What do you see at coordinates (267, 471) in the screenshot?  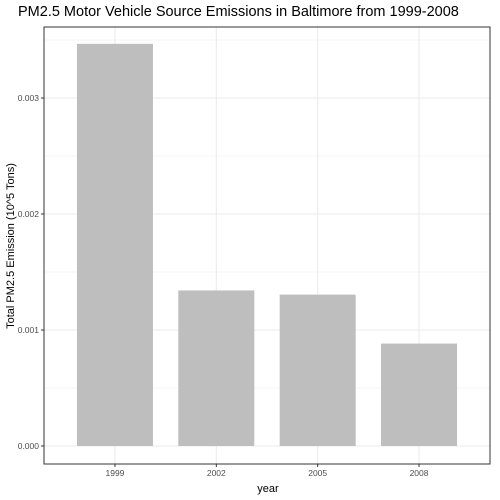 I see `x-axis-ticks: 1999 2002 2005 2008` at bounding box center [267, 471].